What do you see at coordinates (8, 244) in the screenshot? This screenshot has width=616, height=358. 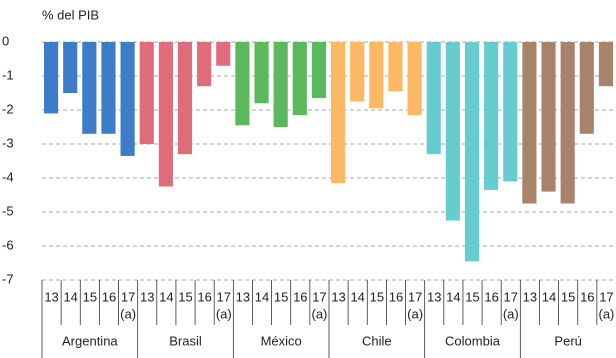 I see `y-tick-label: -6` at bounding box center [8, 244].